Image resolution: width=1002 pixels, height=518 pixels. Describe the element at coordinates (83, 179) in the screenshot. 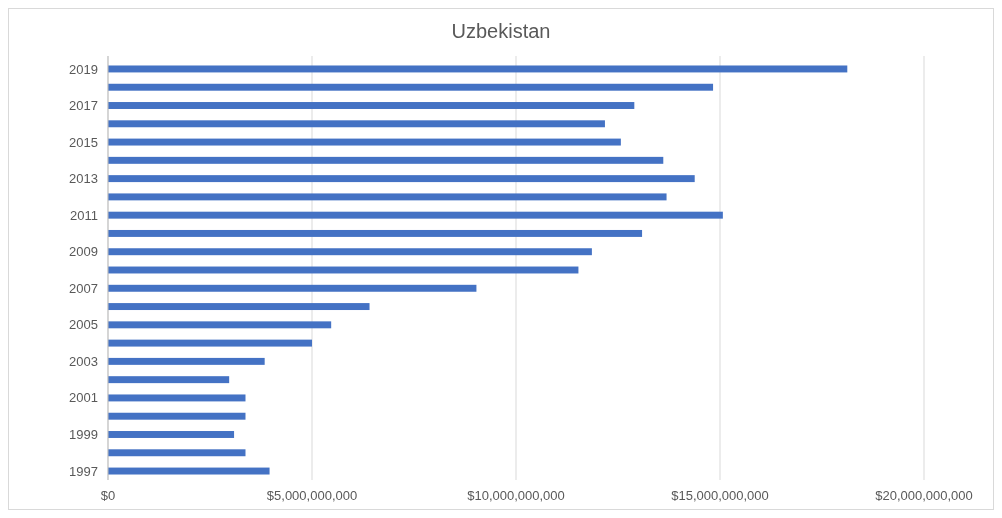

I see `y-tick-label: 2013` at that location.